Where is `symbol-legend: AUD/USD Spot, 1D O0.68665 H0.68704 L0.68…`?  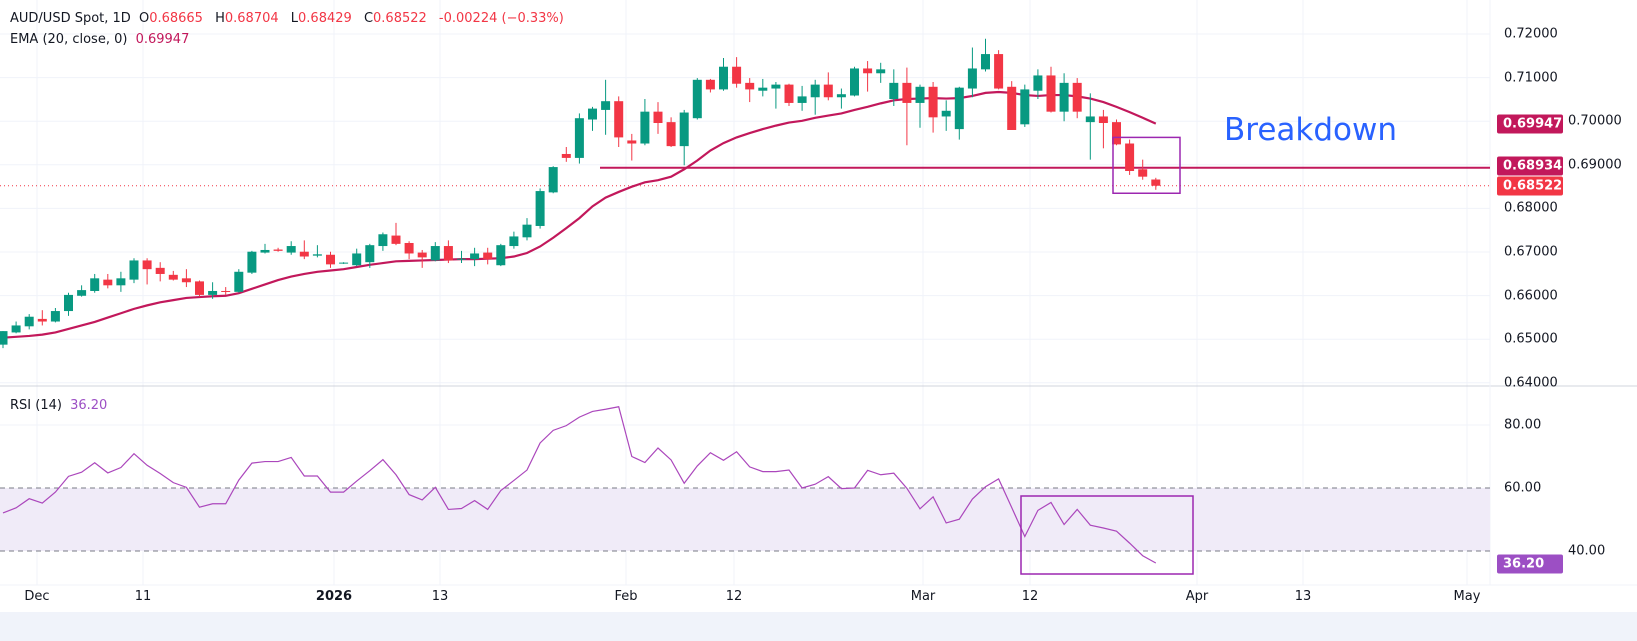
symbol-legend: AUD/USD Spot, 1D O0.68665 H0.68704 L0.68… is located at coordinates (289, 18).